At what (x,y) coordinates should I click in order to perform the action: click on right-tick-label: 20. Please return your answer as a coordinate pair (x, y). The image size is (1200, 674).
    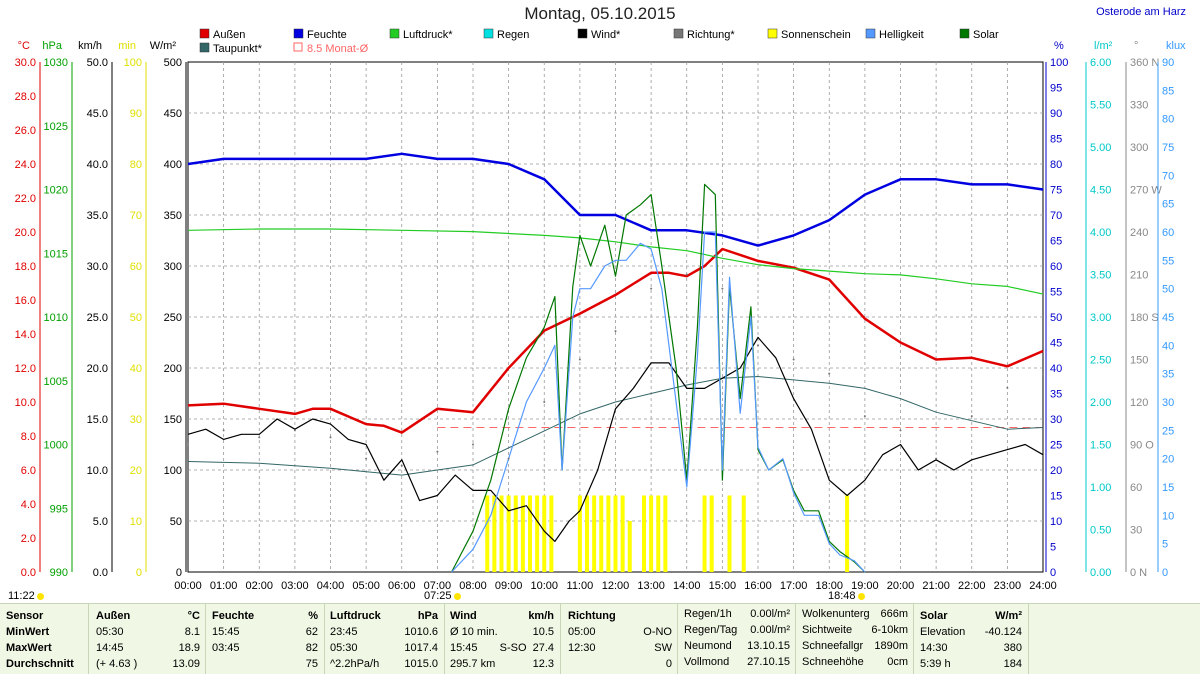
    Looking at the image, I should click on (1056, 471).